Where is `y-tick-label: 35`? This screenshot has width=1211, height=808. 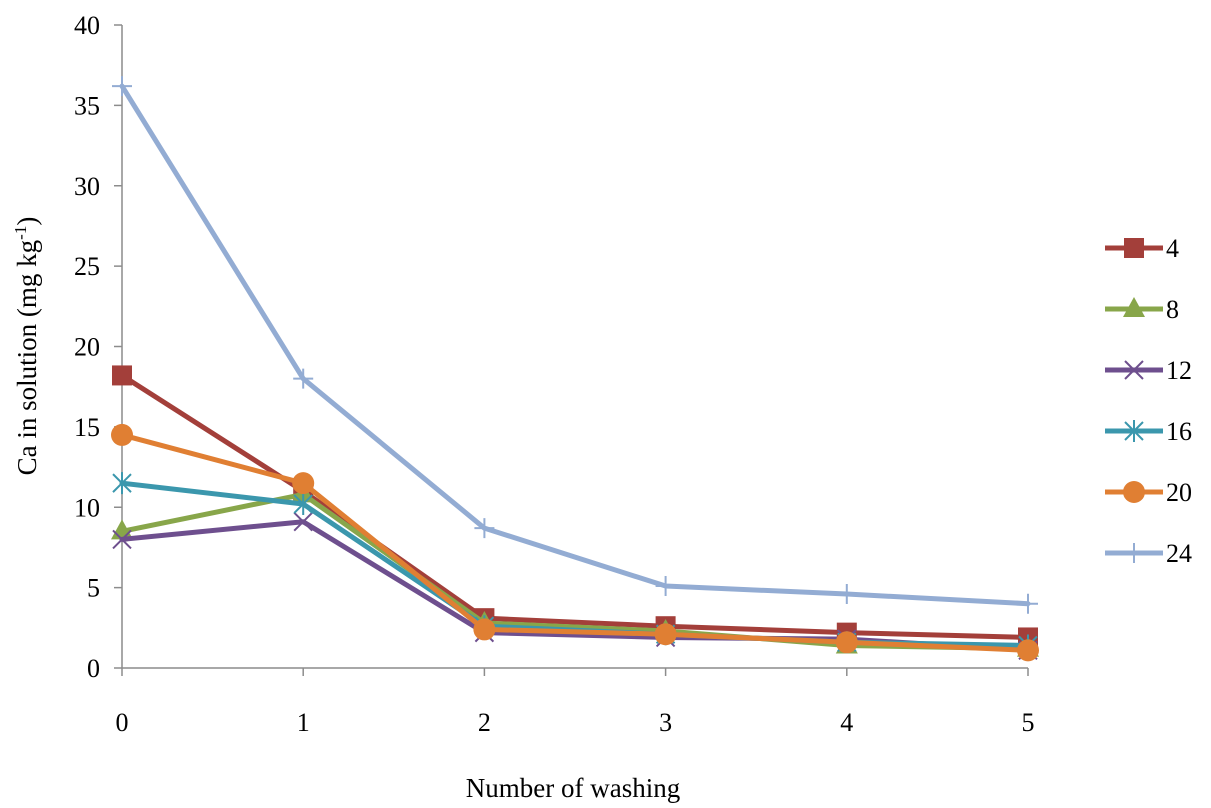 y-tick-label: 35 is located at coordinates (87, 105).